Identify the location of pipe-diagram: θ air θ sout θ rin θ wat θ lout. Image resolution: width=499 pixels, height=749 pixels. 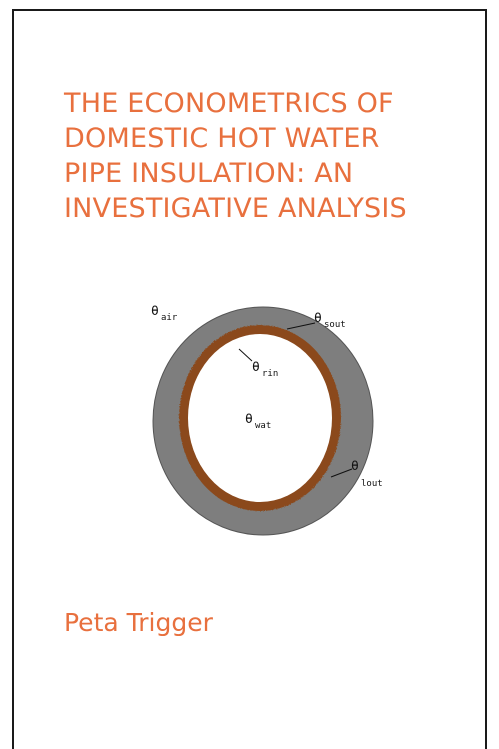
(267, 420).